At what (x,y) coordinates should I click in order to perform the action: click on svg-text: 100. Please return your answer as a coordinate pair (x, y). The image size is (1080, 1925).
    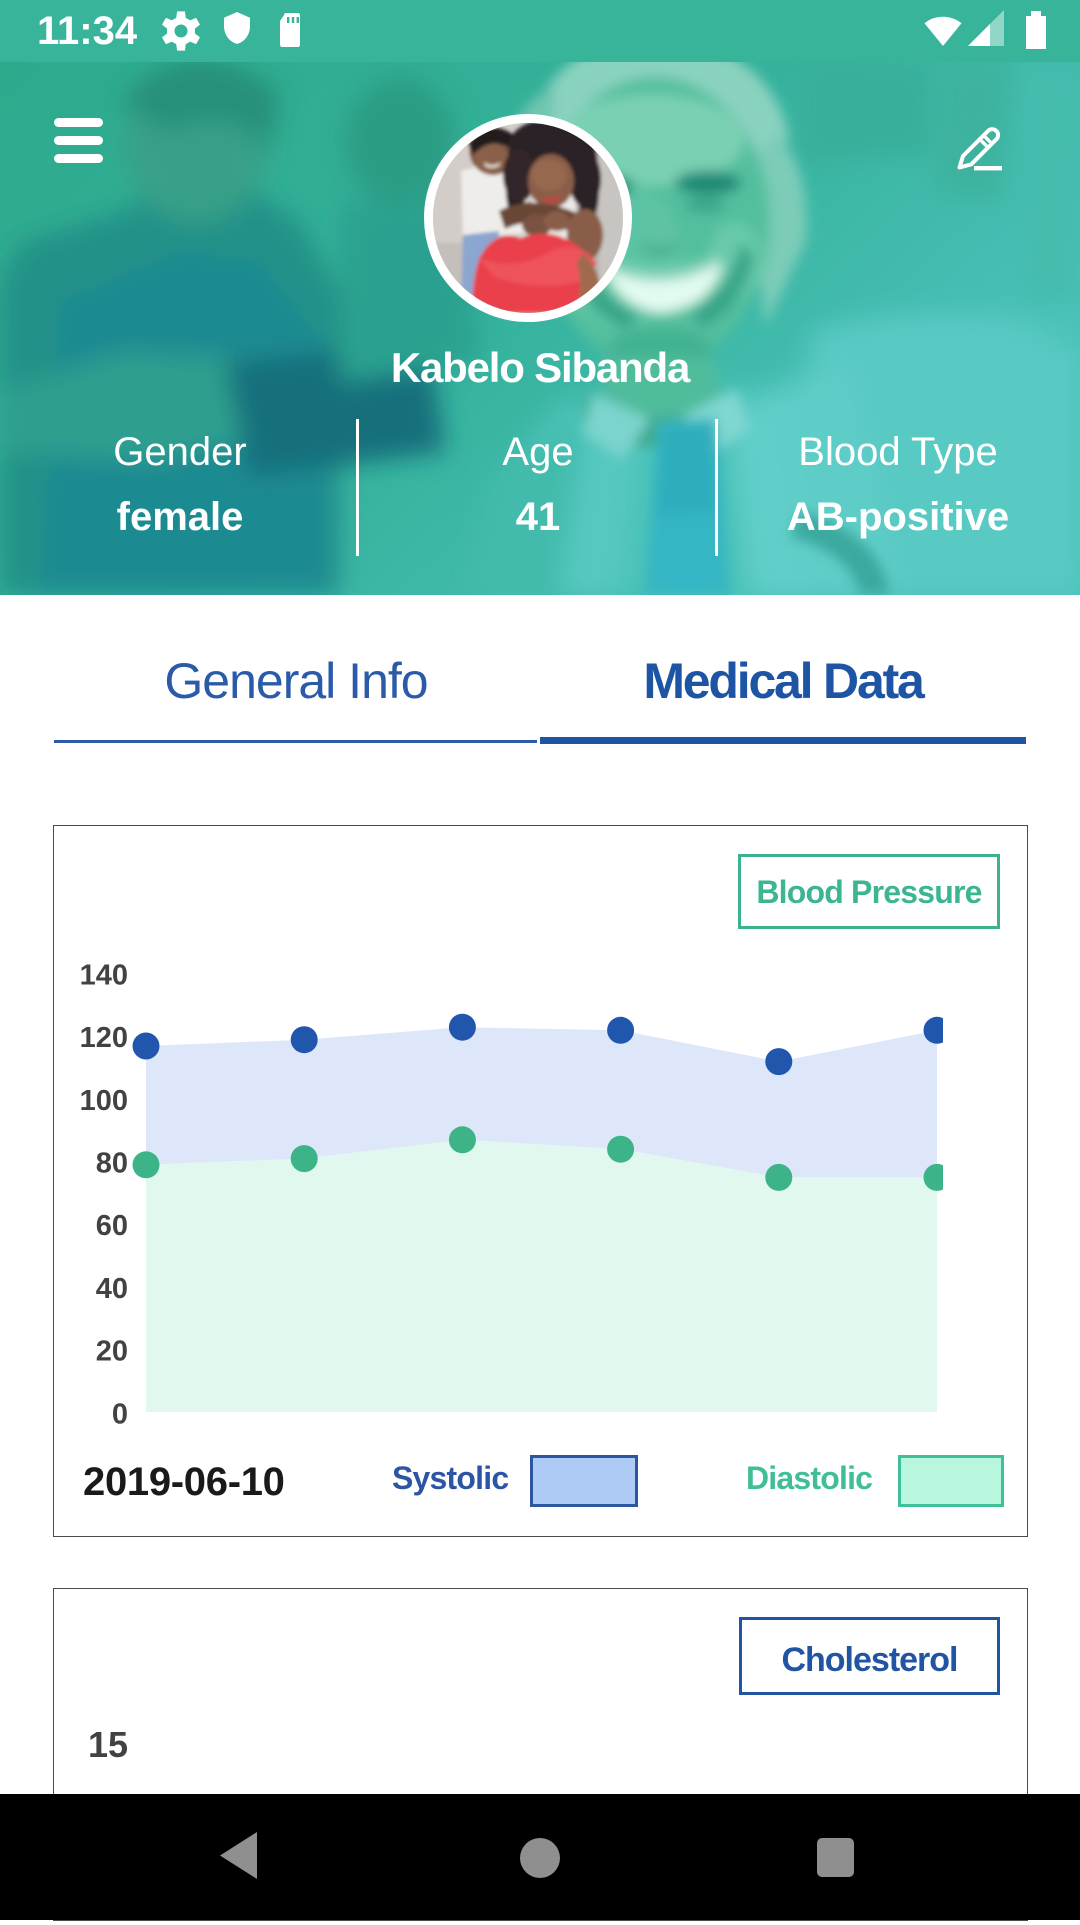
    Looking at the image, I should click on (104, 1101).